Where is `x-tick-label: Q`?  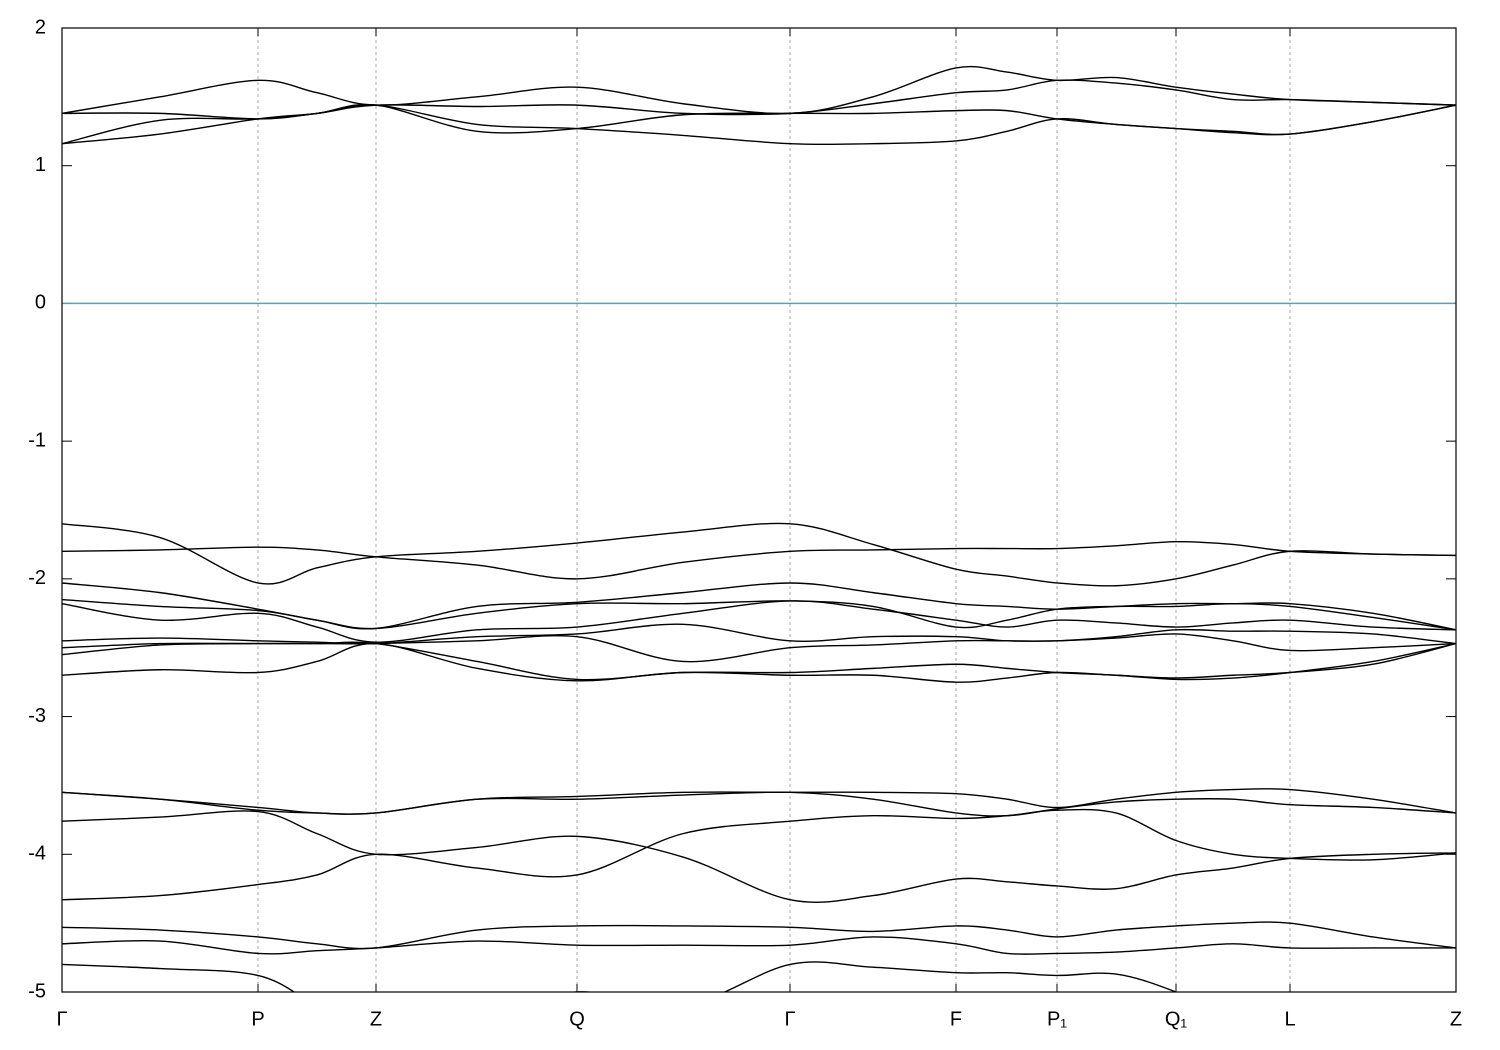 x-tick-label: Q is located at coordinates (577, 1019).